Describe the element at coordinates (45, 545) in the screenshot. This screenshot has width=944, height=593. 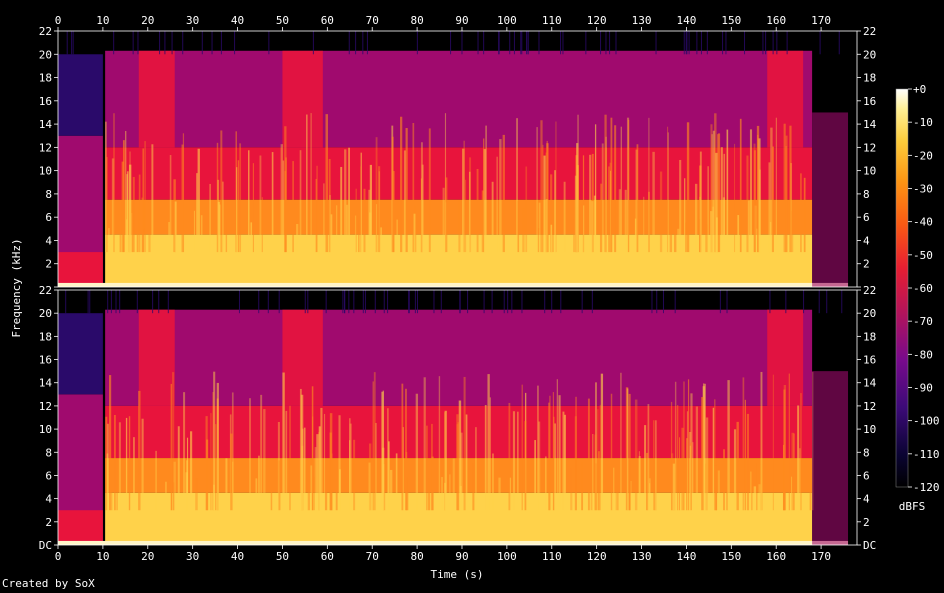
I see `y-tick-label-left: DC` at that location.